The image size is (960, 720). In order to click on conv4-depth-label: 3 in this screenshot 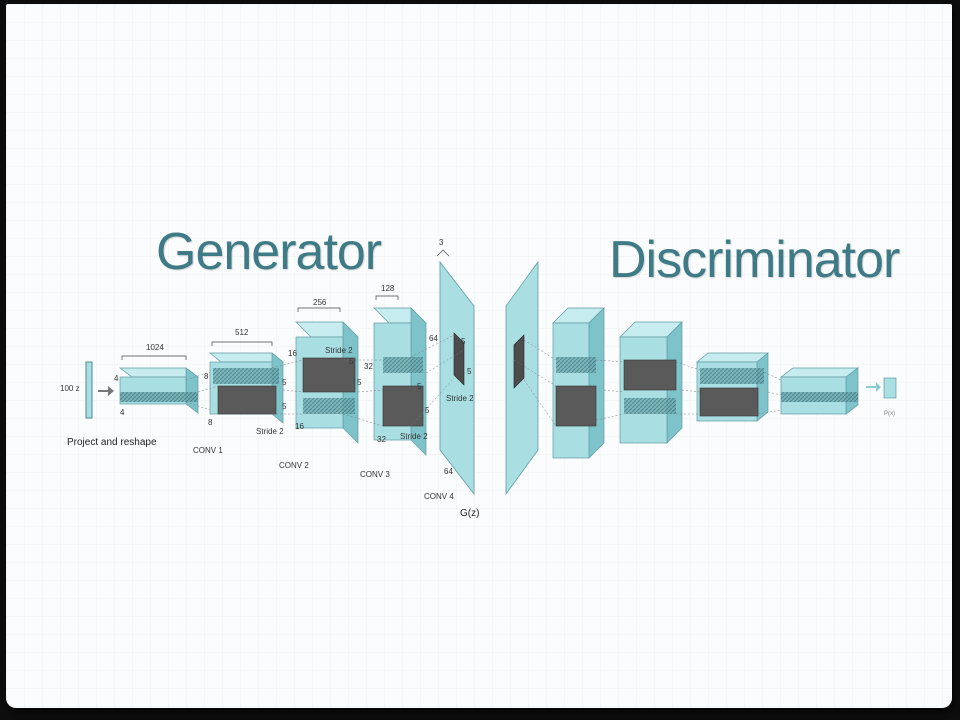, I will do `click(441, 242)`.